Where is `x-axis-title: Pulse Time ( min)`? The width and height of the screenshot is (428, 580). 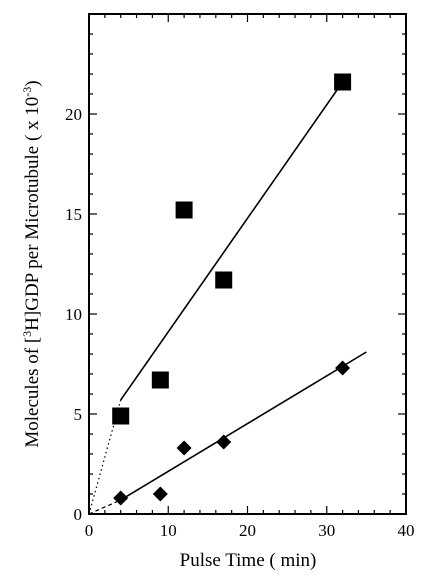
x-axis-title: Pulse Time ( min) is located at coordinates (248, 560).